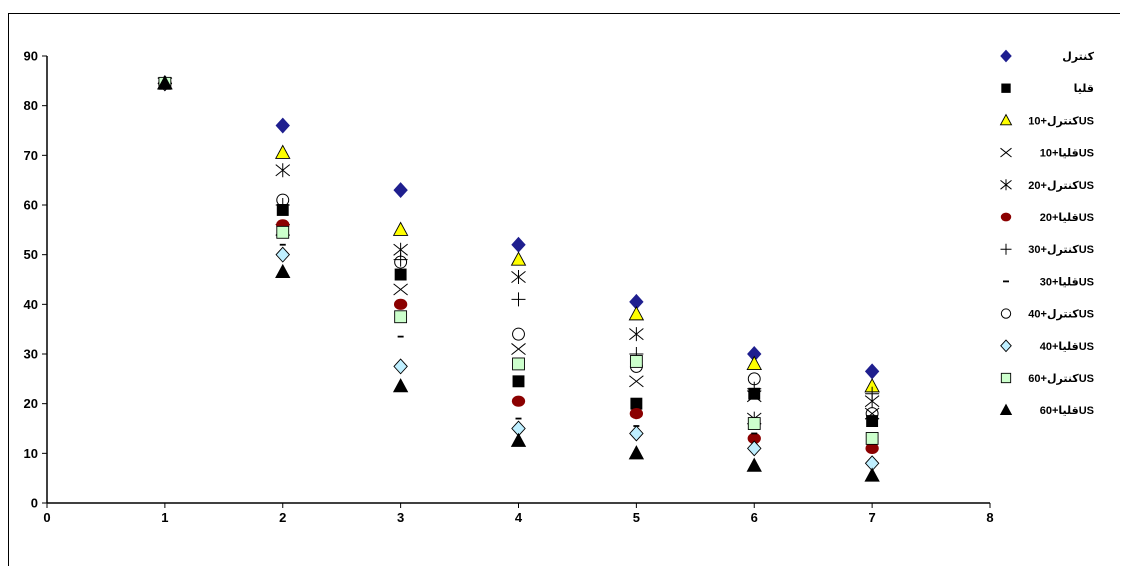 The height and width of the screenshot is (567, 1121). I want to click on x-tick-label: 0, so click(46, 517).